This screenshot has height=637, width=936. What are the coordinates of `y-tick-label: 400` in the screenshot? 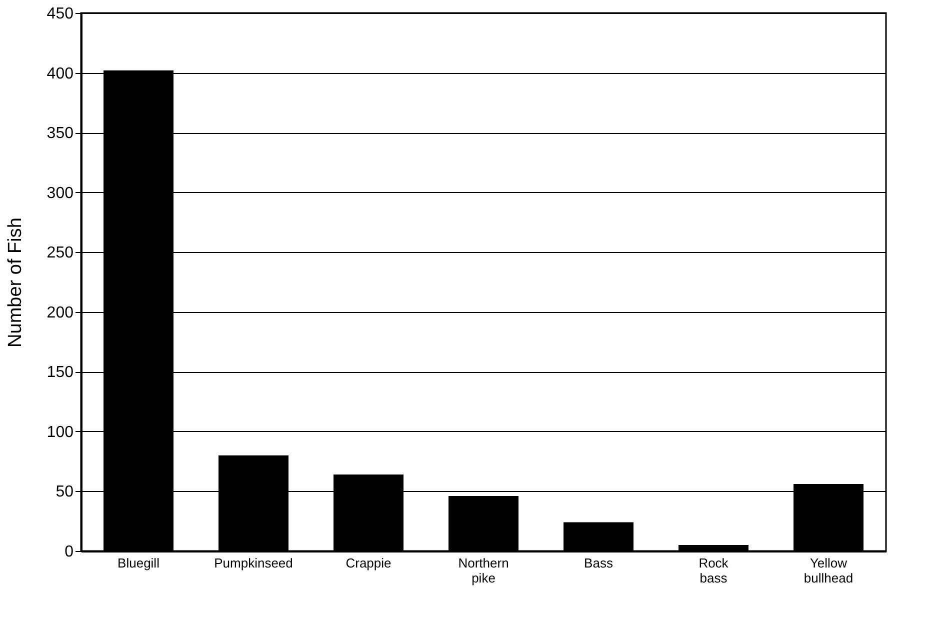 It's located at (60, 73).